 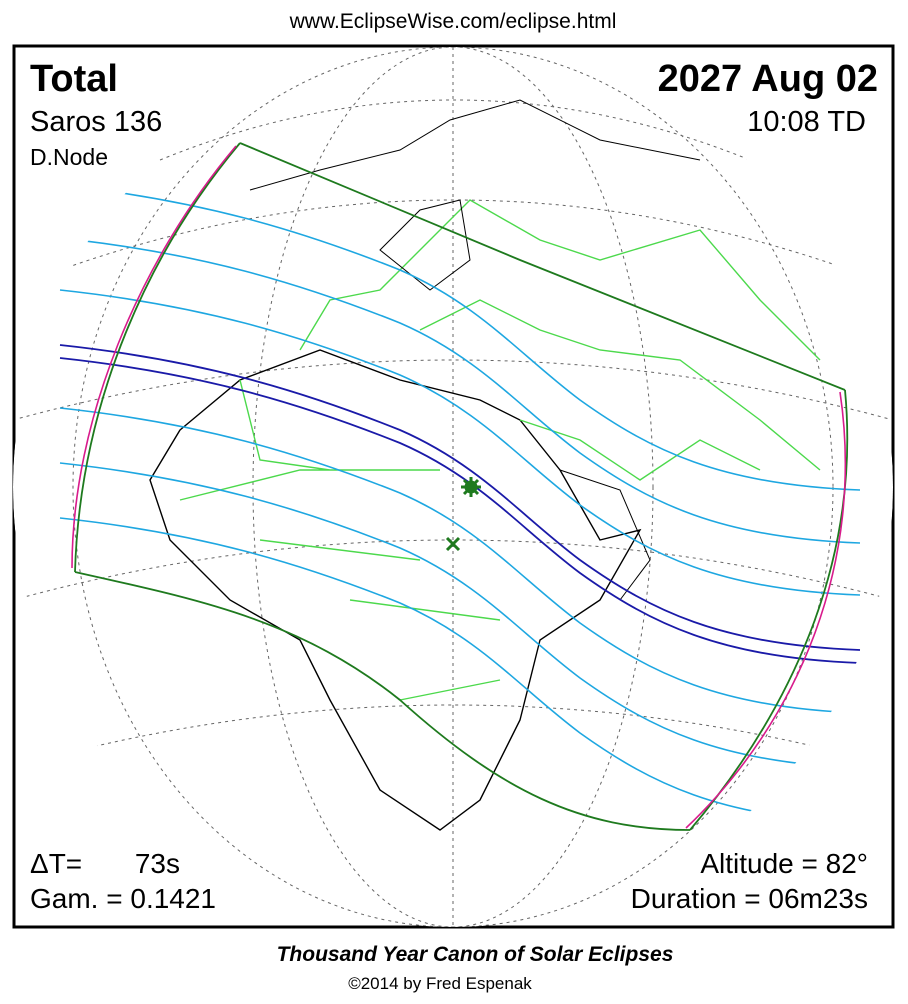 I want to click on duration: Duration = 06m23s, so click(x=749, y=898).